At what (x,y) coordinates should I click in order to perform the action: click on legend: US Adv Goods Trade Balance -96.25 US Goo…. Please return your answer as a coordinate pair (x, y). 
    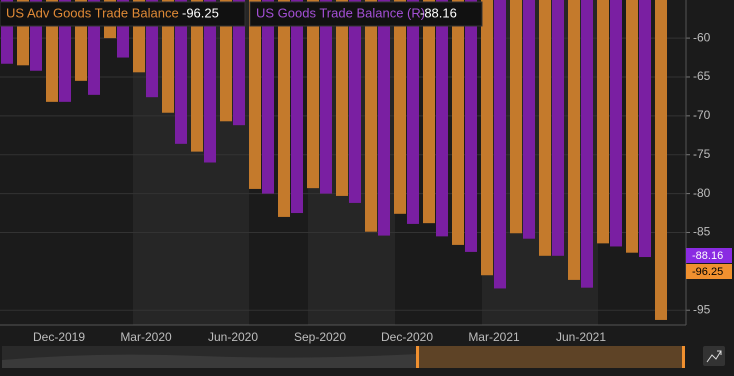
    Looking at the image, I should click on (241, 14).